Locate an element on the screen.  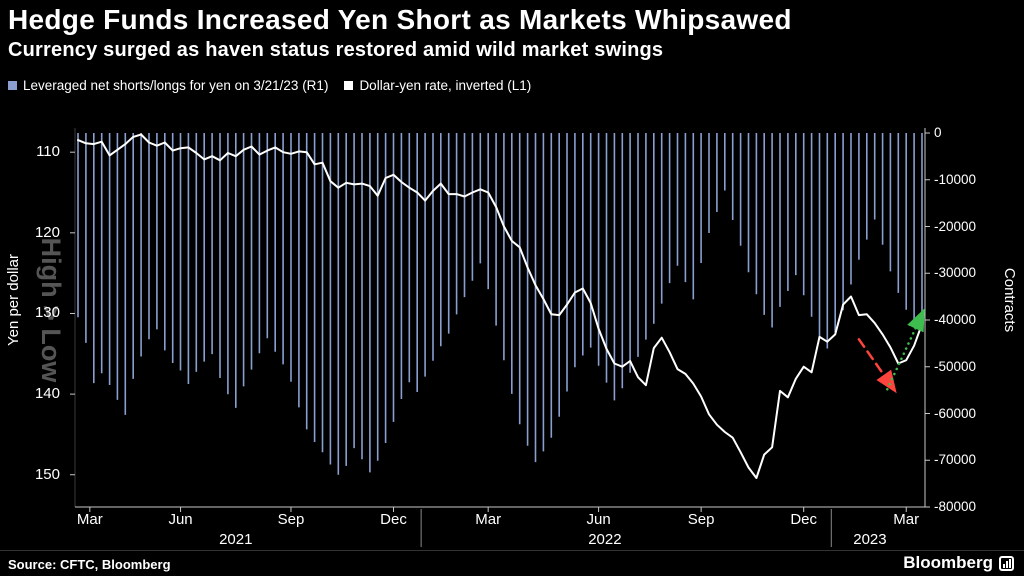
bloomberg-chart-icon is located at coordinates (1006, 563).